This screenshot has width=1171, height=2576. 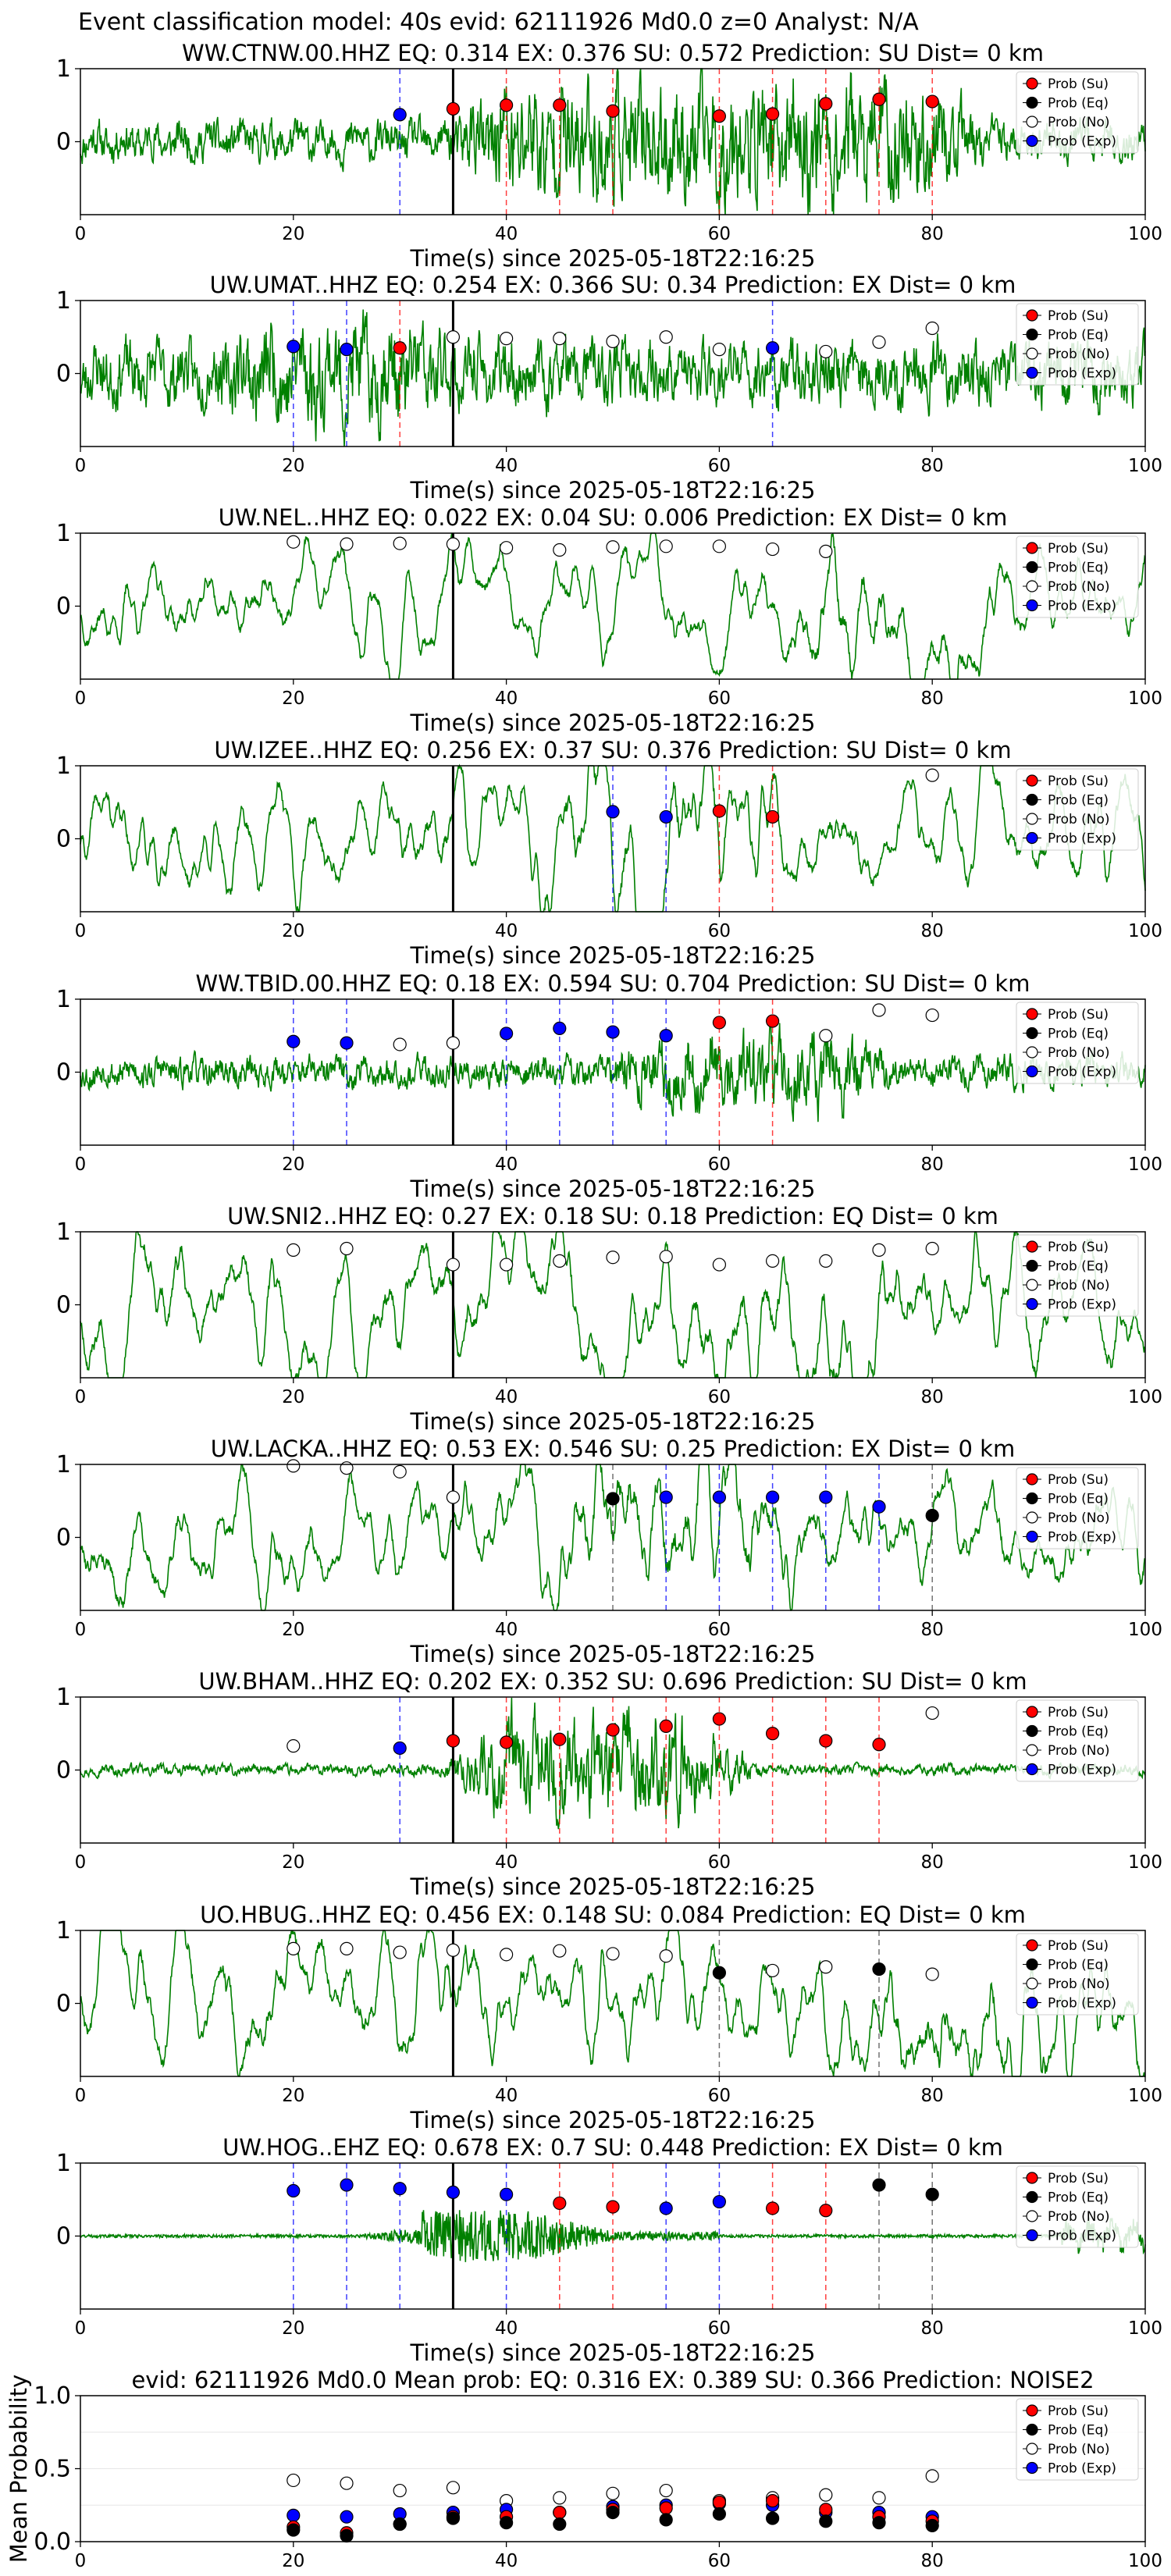 What do you see at coordinates (1078, 2178) in the screenshot?
I see `legend-label-su: Prob (Su)` at bounding box center [1078, 2178].